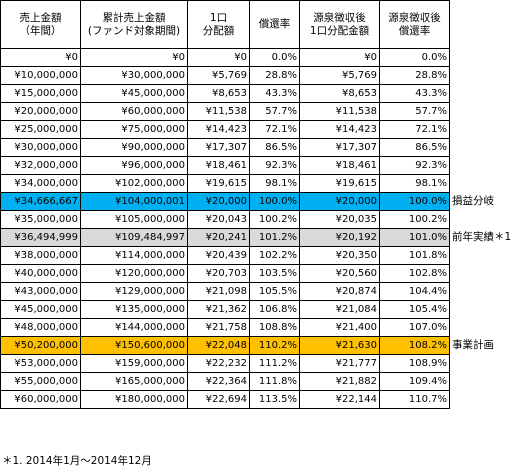 This screenshot has width=518, height=470. What do you see at coordinates (218, 147) in the screenshot?
I see `cell-distribution-per-unit: ¥17,307` at bounding box center [218, 147].